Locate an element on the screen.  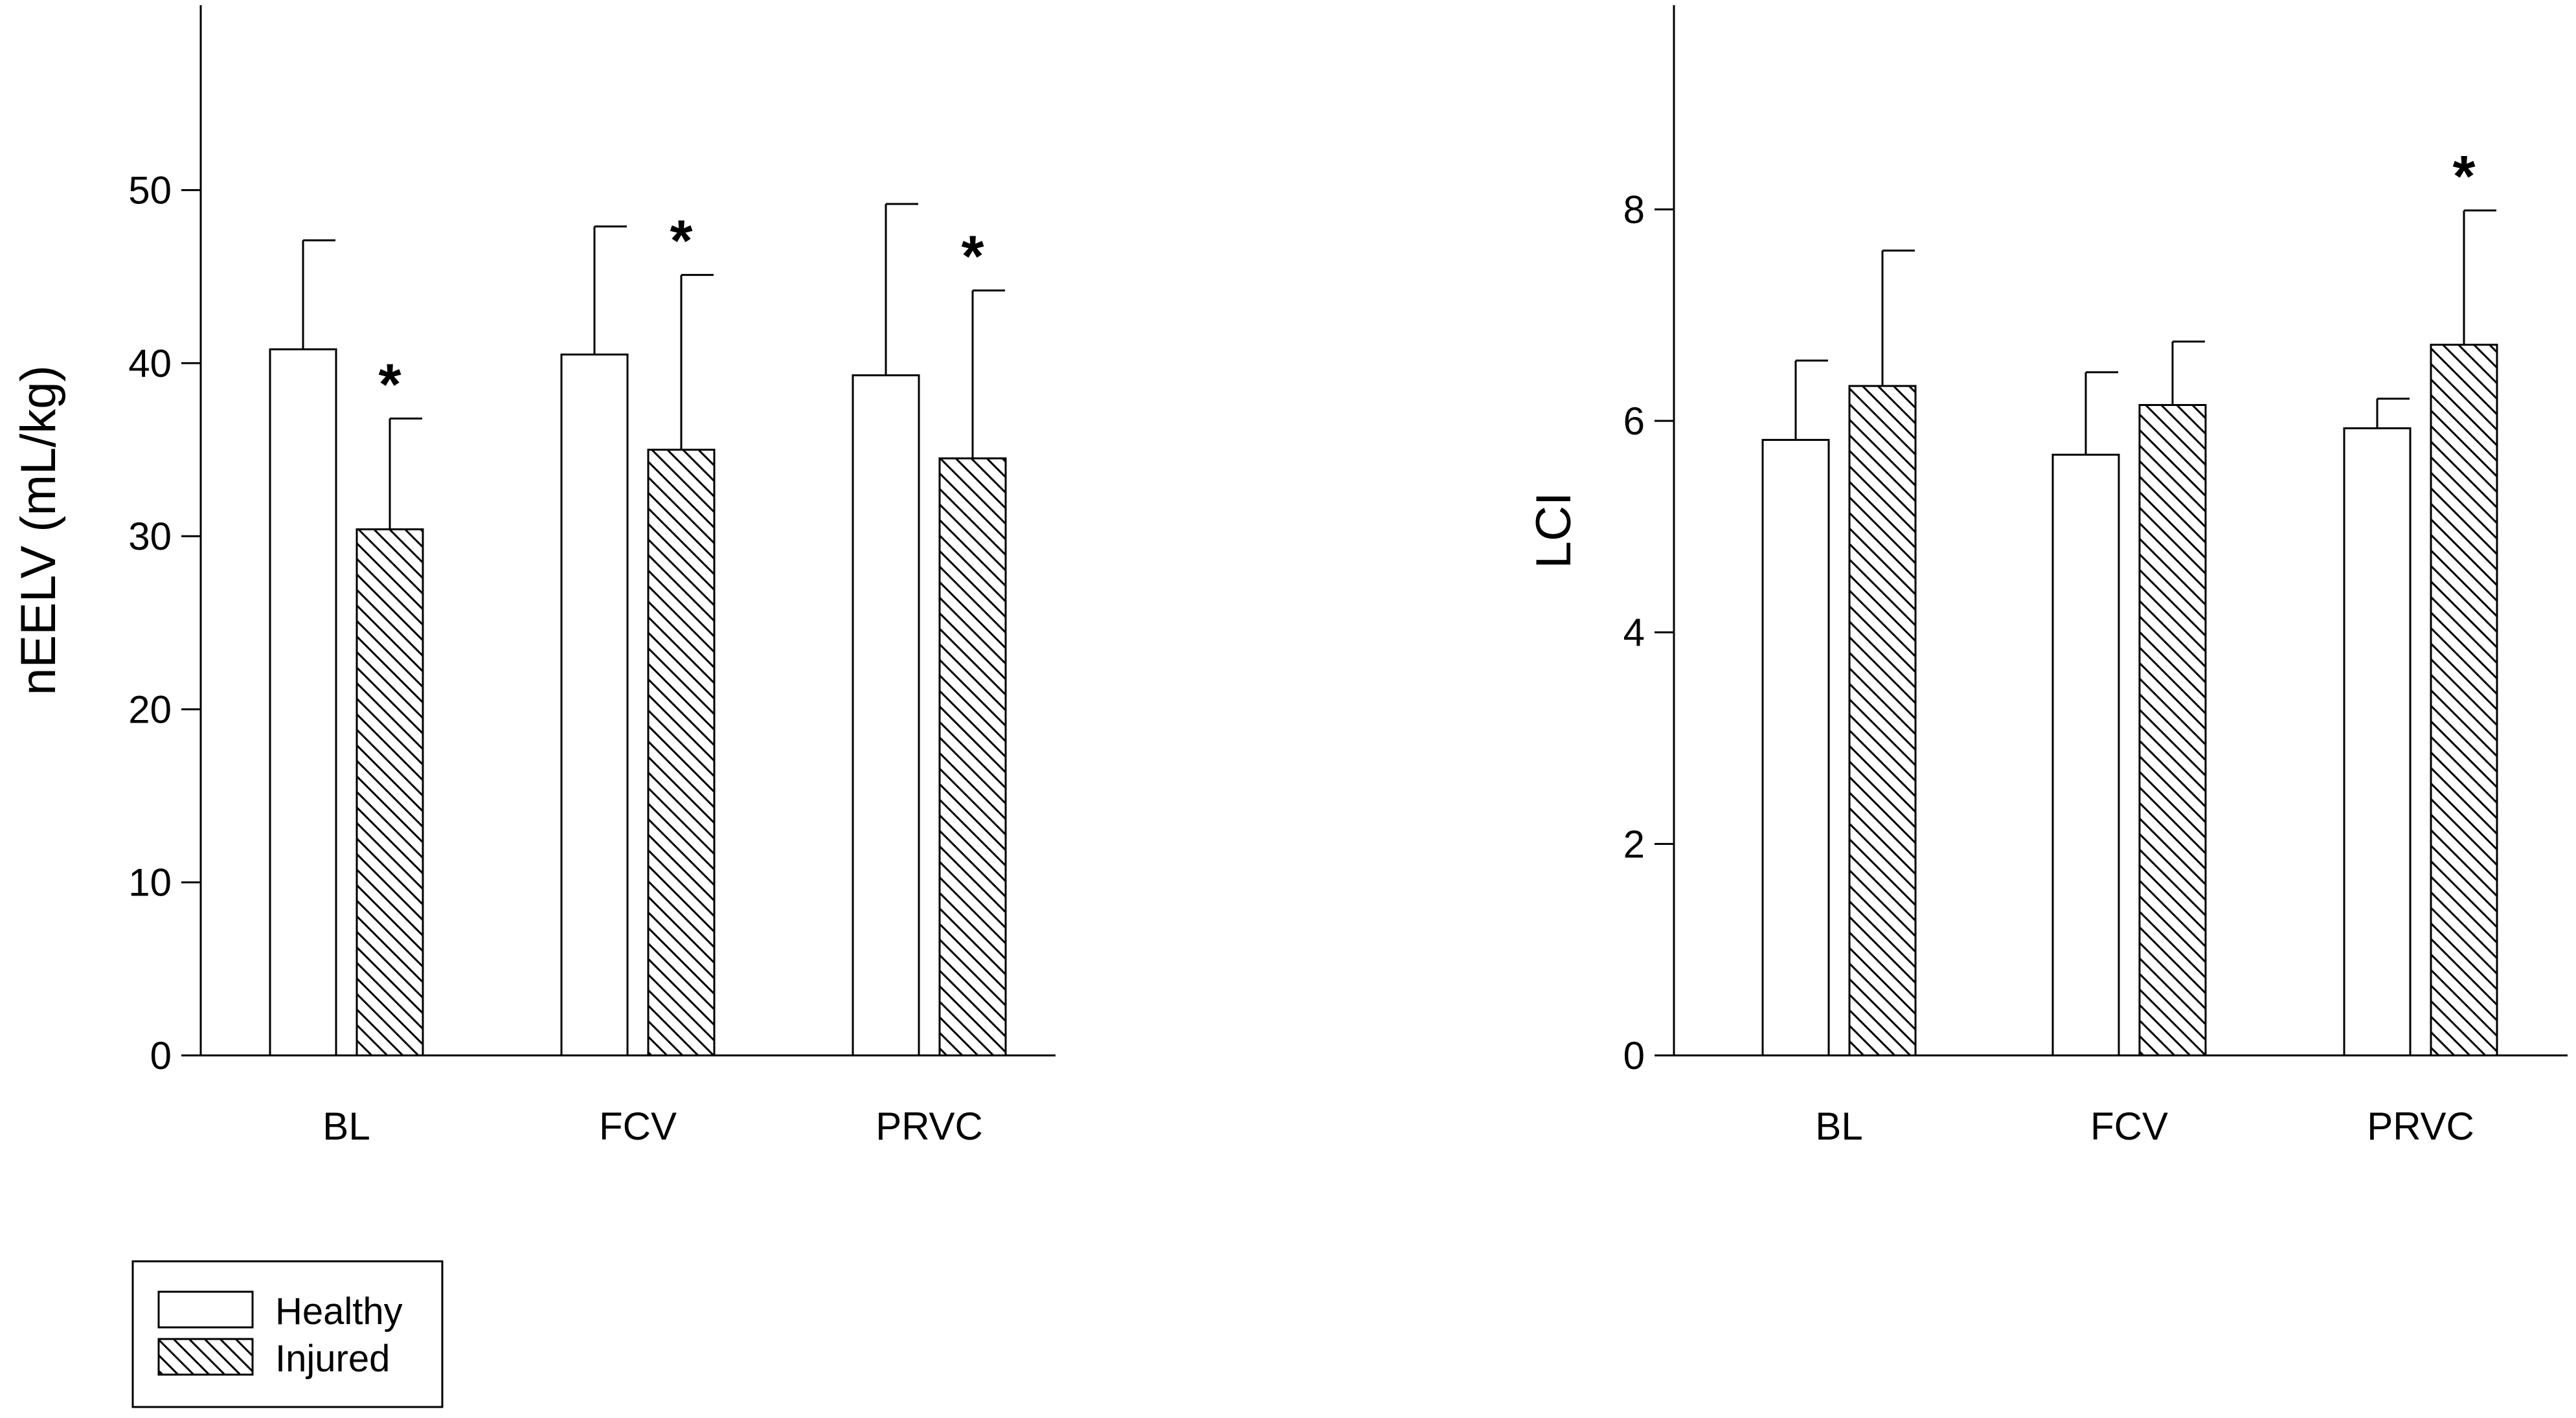
y-tick-label: 50 is located at coordinates (150, 190).